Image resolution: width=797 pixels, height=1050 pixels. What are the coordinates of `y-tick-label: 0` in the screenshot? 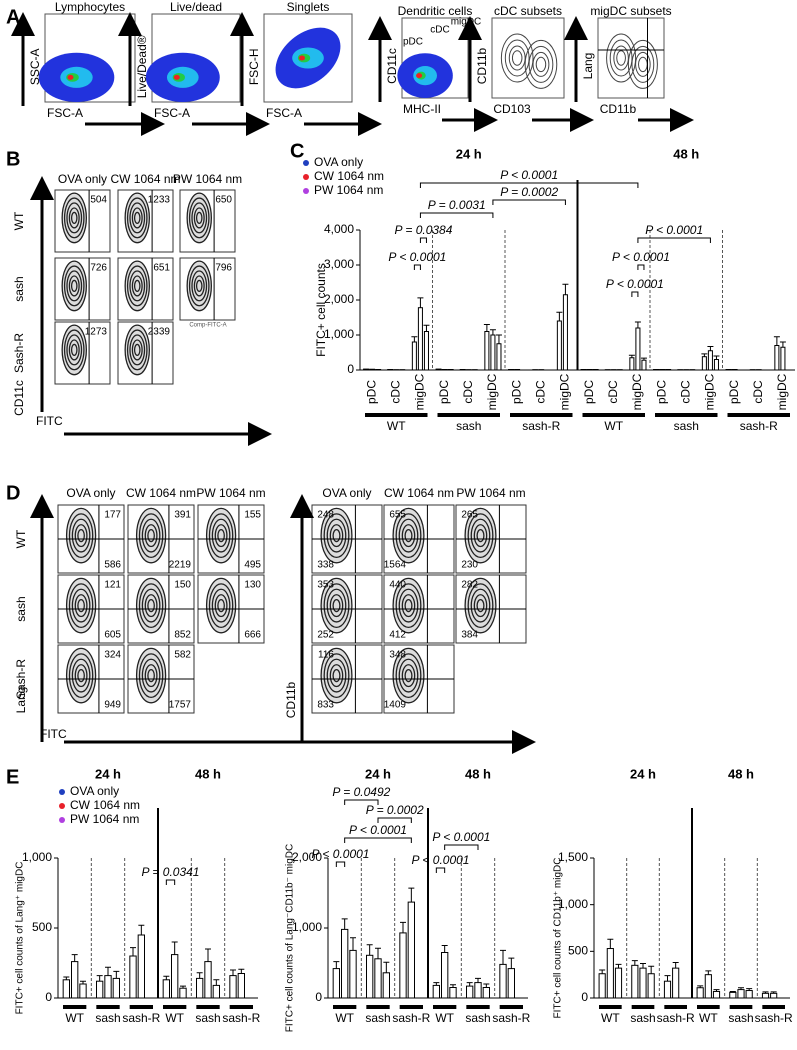 It's located at (350, 369).